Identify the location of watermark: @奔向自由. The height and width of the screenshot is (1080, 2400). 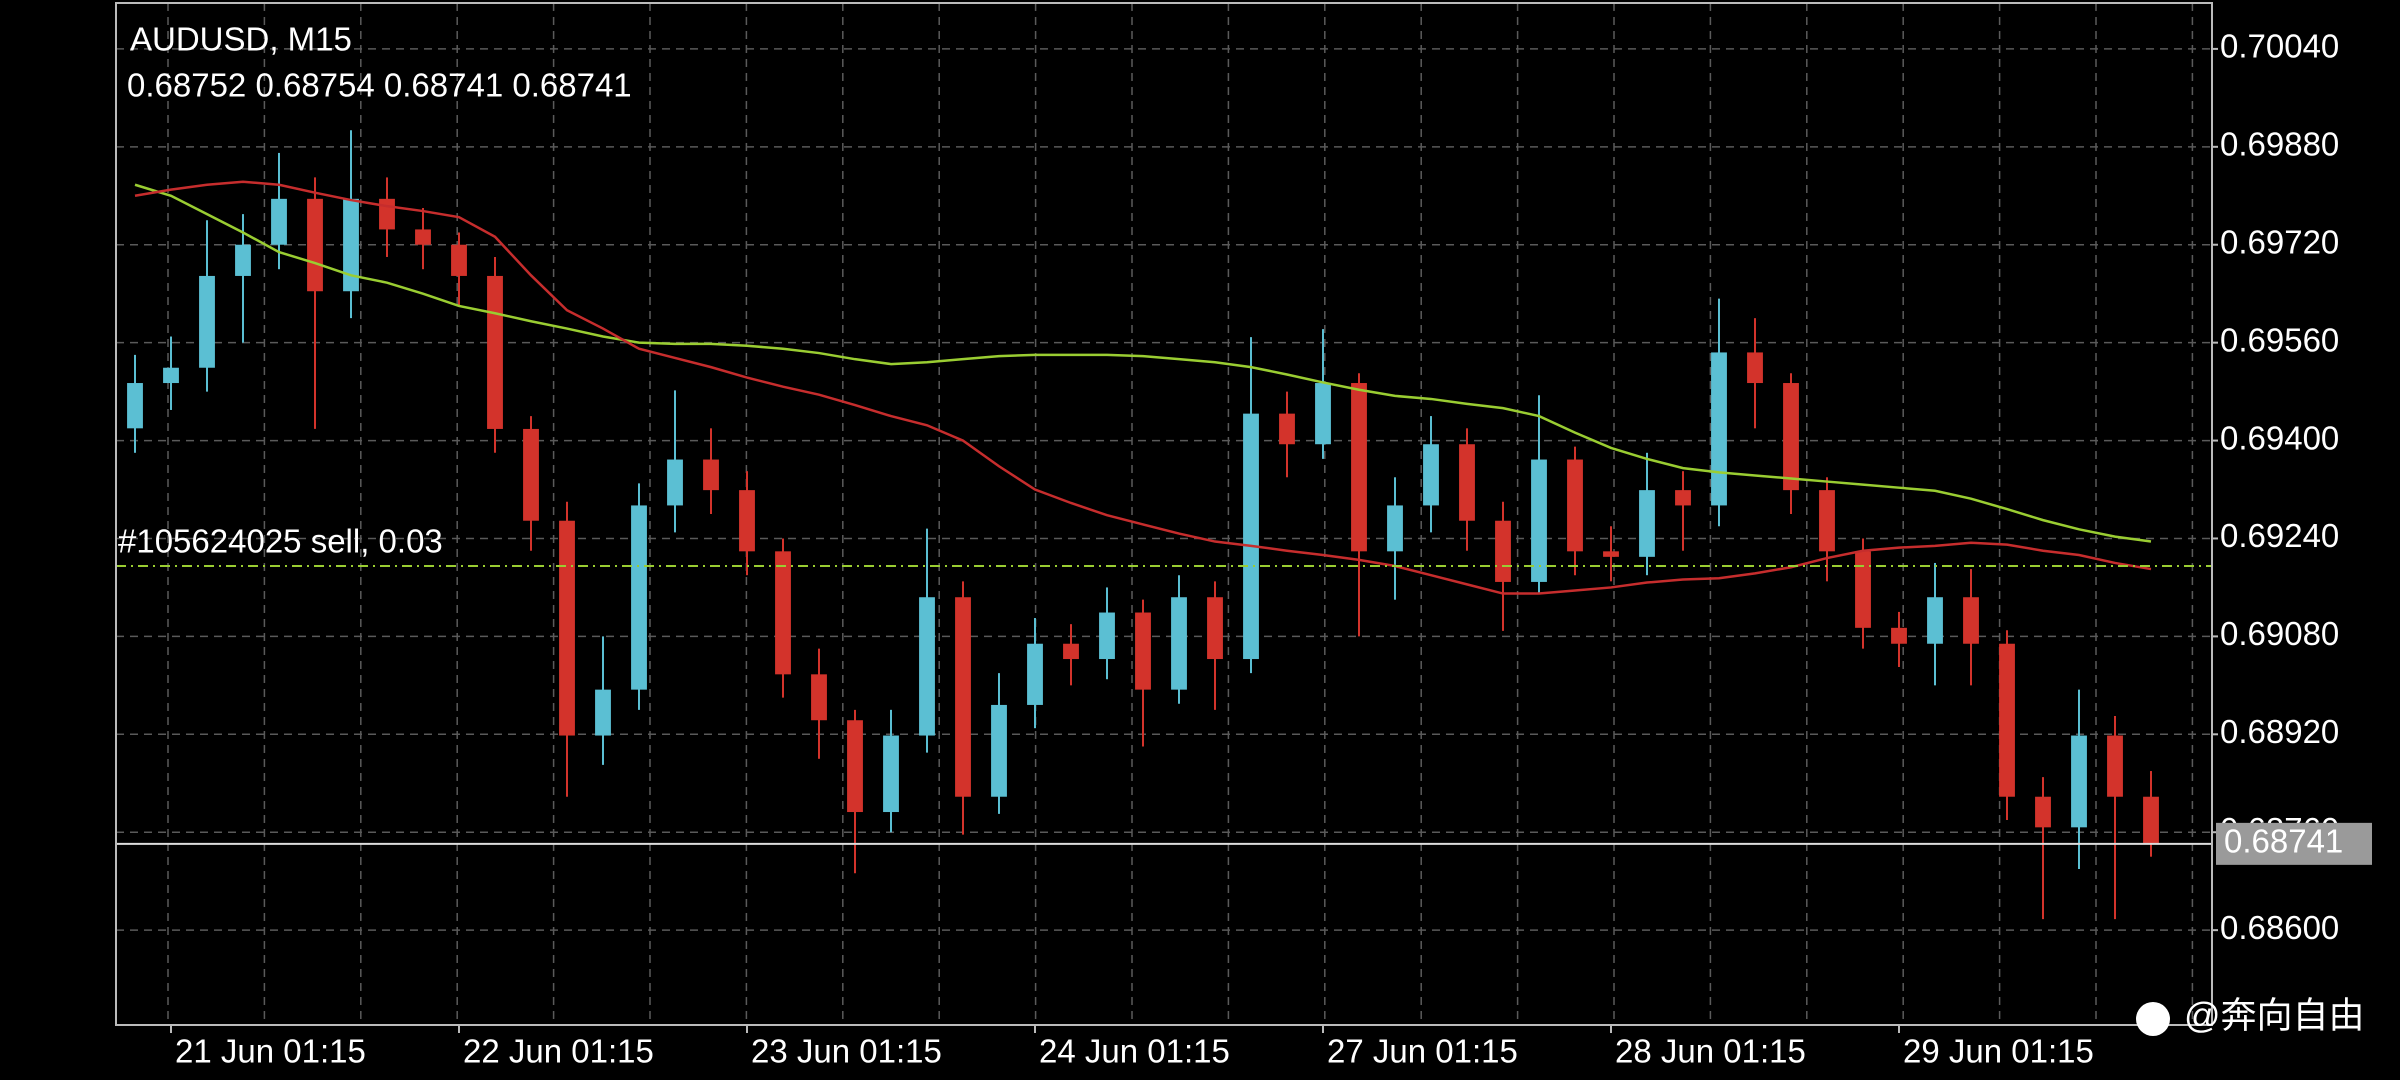
(2250, 1015).